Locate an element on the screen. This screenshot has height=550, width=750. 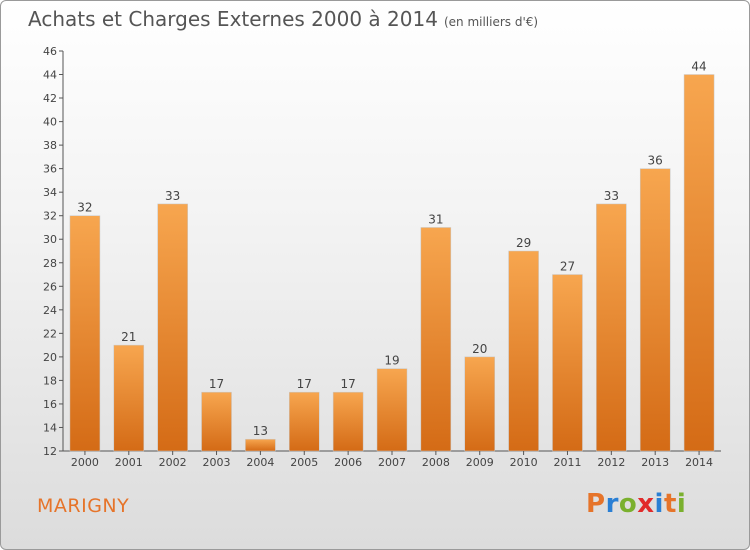
x-tick-label: 2003 is located at coordinates (217, 462).